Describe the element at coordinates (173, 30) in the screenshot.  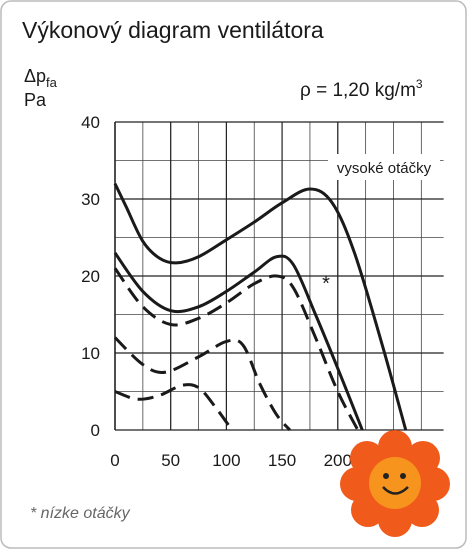
I see `chart-title: Výkonový diagram ventilátora` at that location.